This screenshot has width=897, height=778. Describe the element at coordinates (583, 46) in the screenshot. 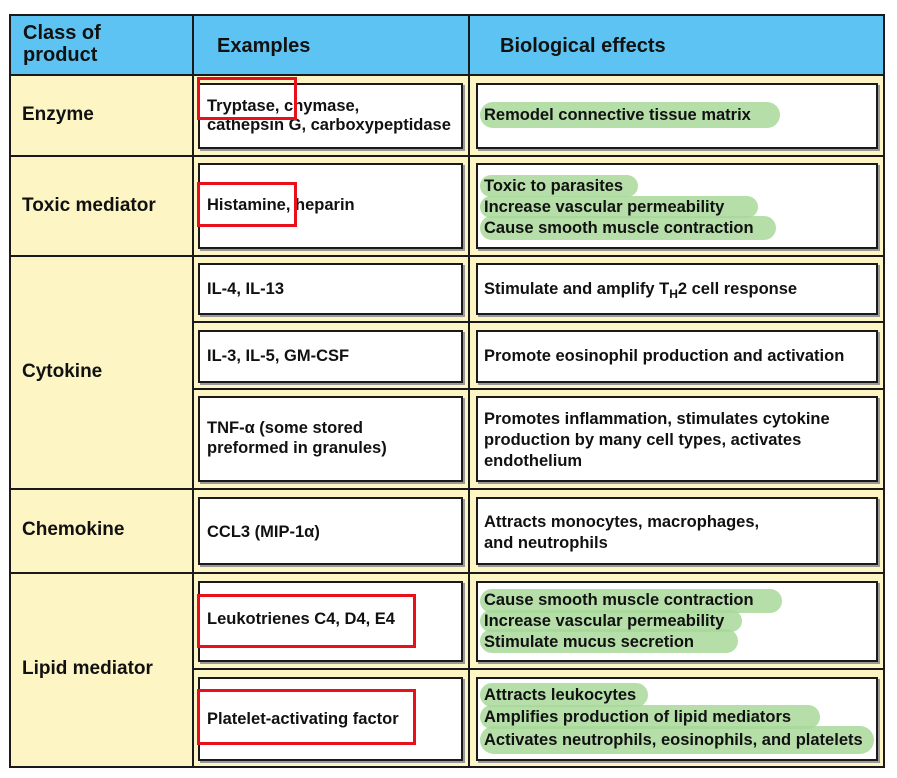

I see `header-biological-effects: Biological effects` at that location.